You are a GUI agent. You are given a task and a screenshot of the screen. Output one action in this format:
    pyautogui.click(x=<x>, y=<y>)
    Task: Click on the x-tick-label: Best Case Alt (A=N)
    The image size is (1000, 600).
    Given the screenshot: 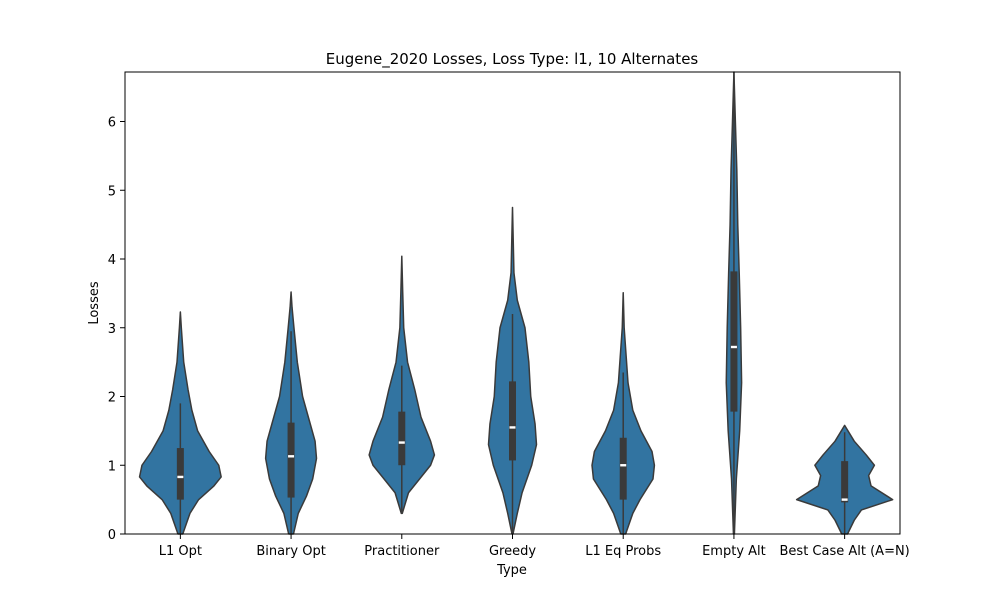 What is the action you would take?
    pyautogui.click(x=845, y=551)
    